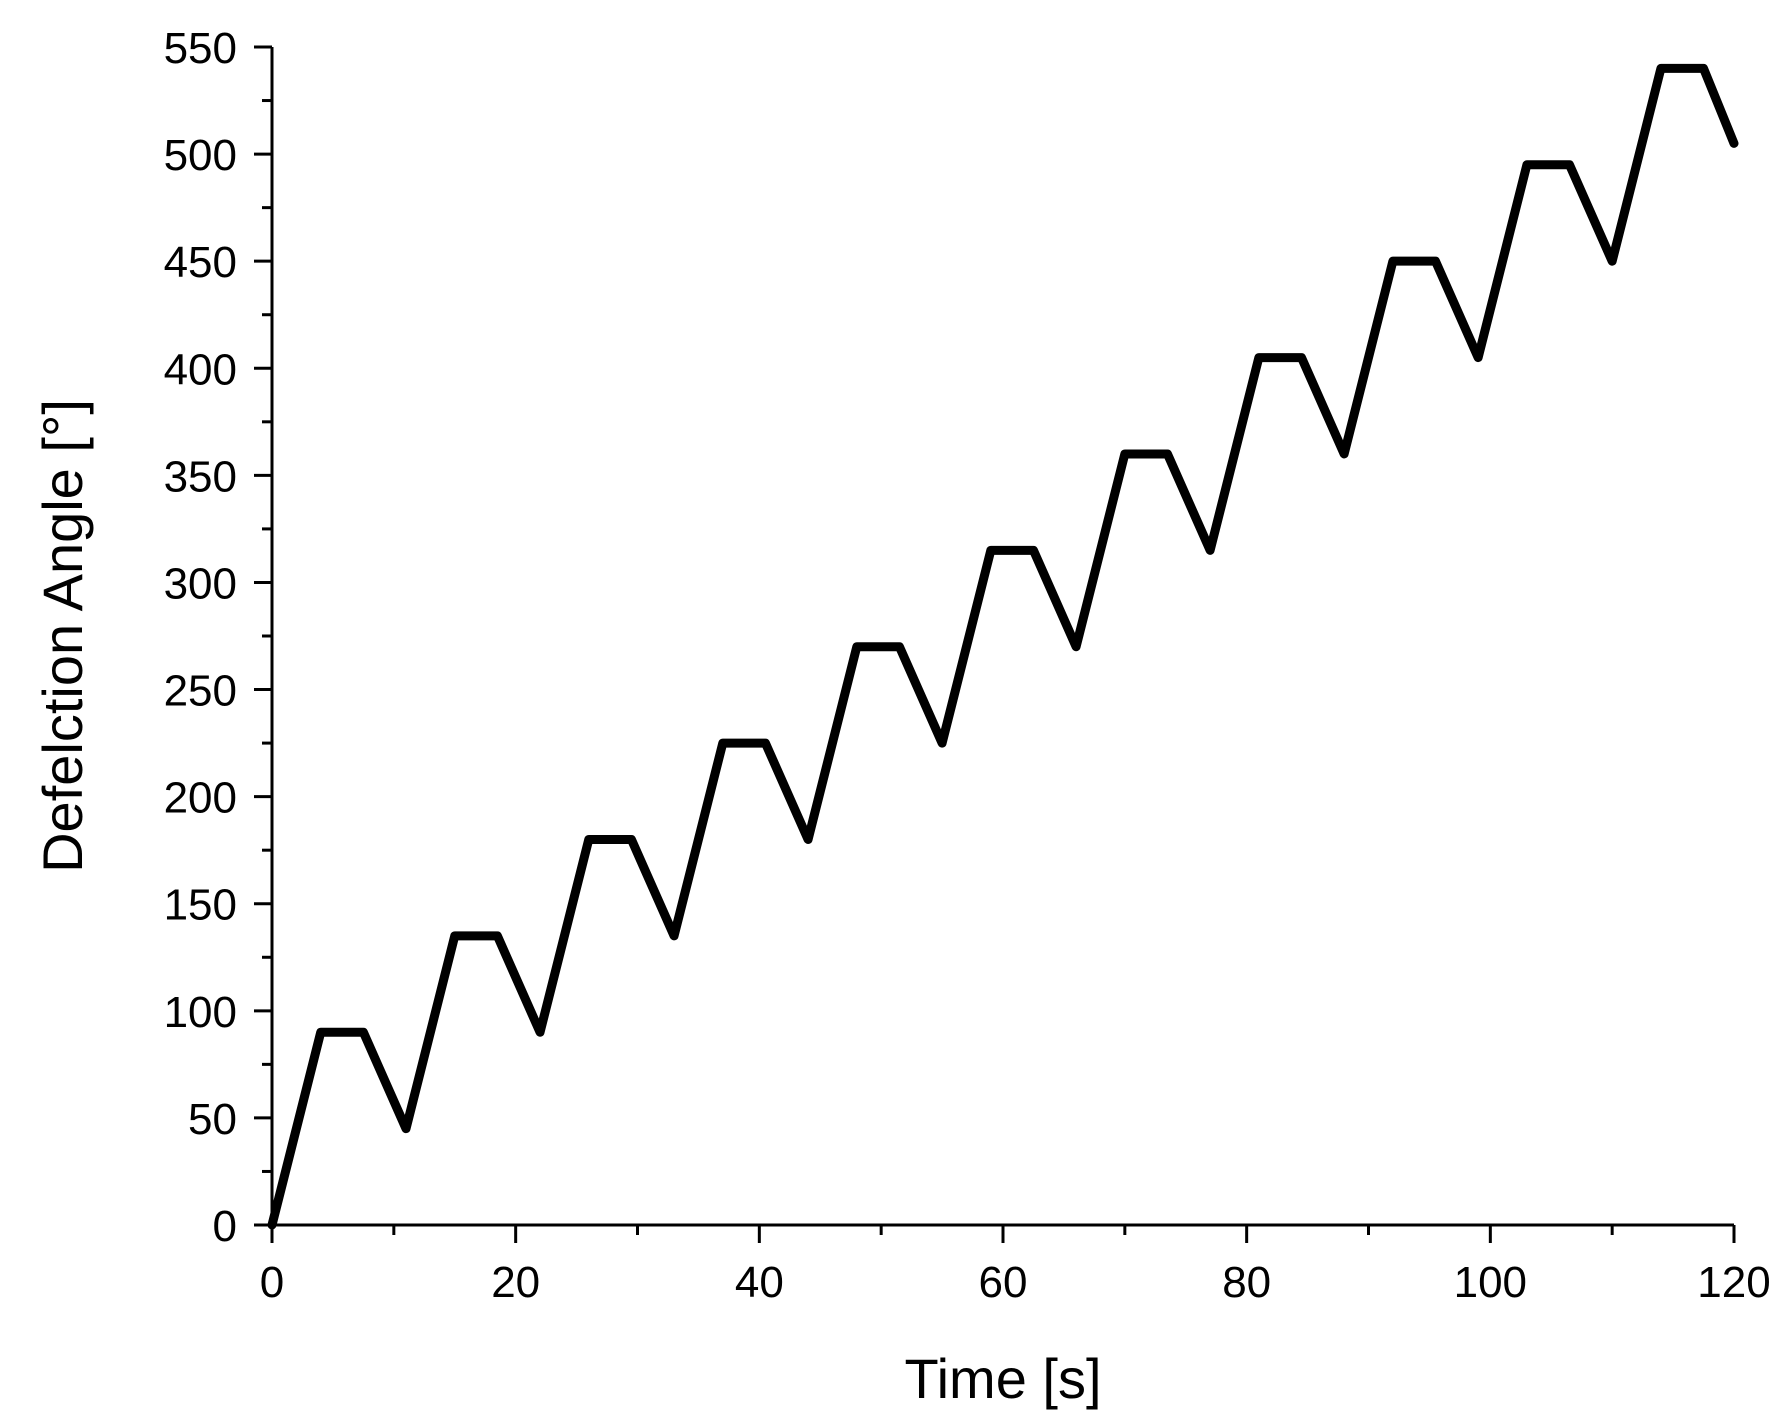 This screenshot has height=1426, width=1780. What do you see at coordinates (272, 1282) in the screenshot?
I see `x-tick-label: 0` at bounding box center [272, 1282].